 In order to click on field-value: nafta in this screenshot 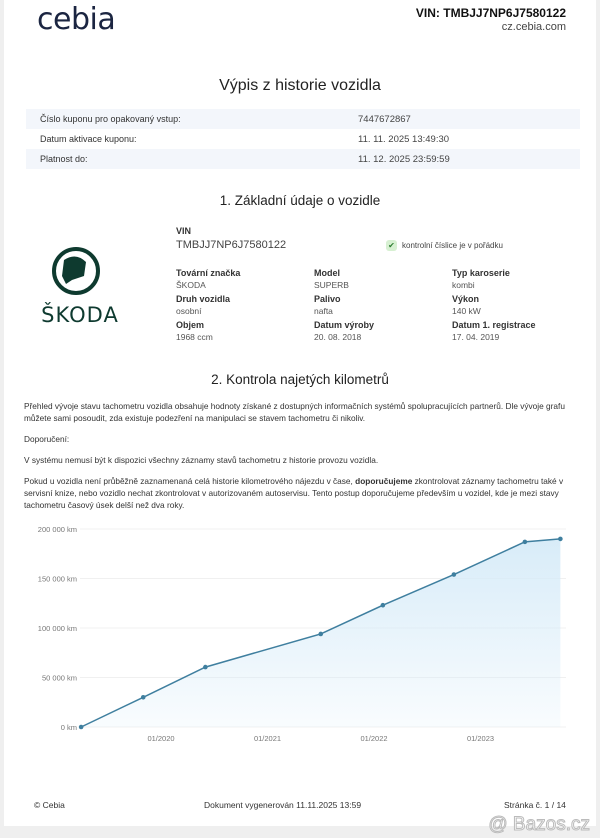, I will do `click(323, 311)`.